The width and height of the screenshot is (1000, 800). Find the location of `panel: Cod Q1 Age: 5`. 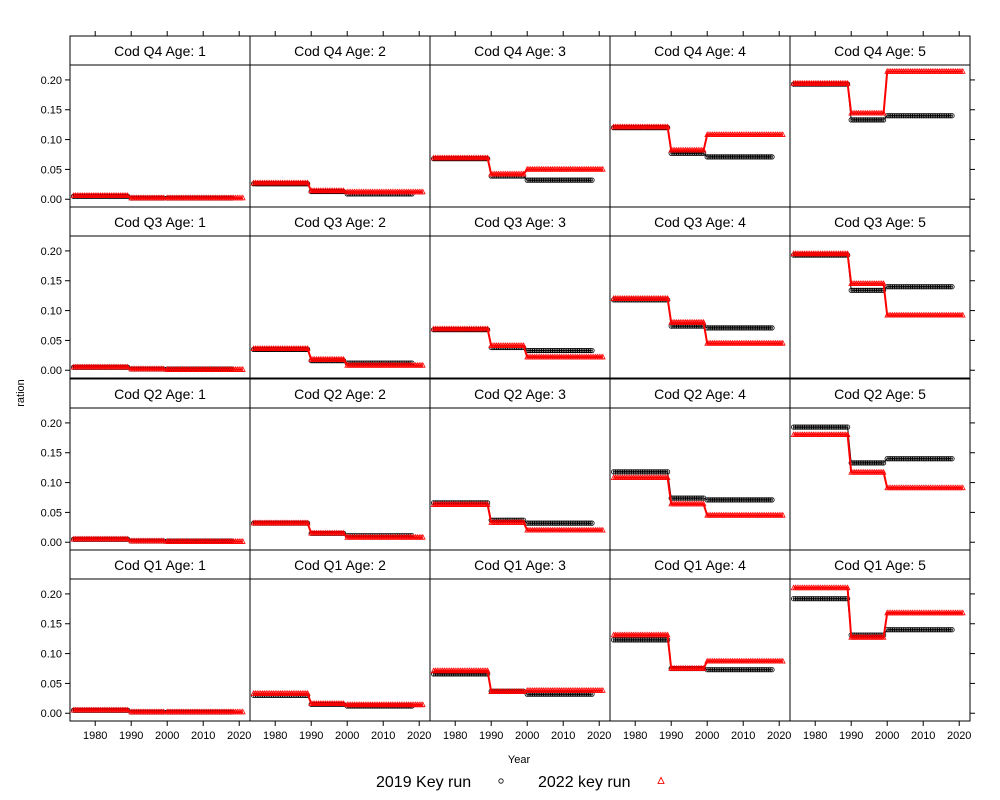

panel: Cod Q1 Age: 5 is located at coordinates (880, 635).